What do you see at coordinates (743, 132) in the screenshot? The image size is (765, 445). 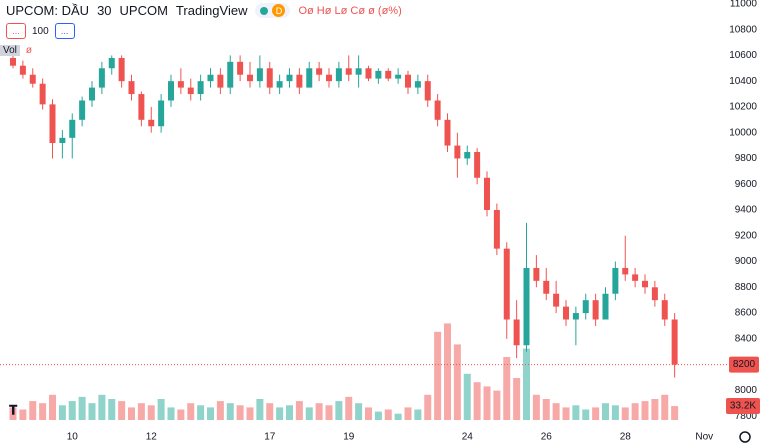 I see `y-tick-label: 10000` at bounding box center [743, 132].